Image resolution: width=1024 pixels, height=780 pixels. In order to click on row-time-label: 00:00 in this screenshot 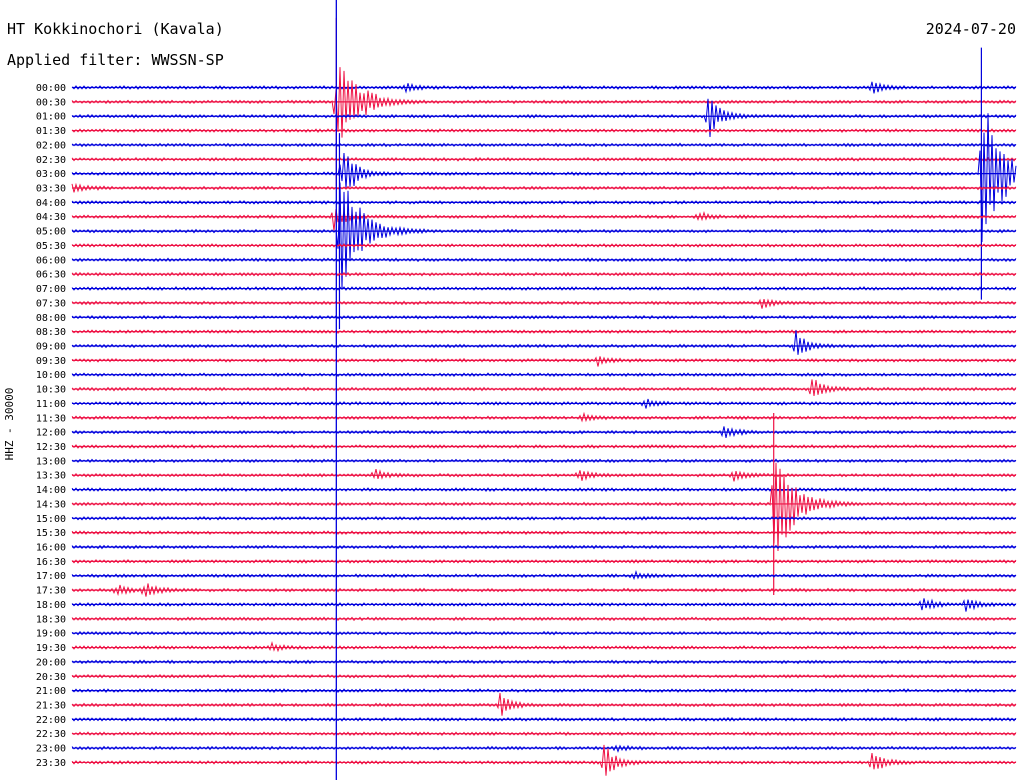, I will do `click(51, 88)`.